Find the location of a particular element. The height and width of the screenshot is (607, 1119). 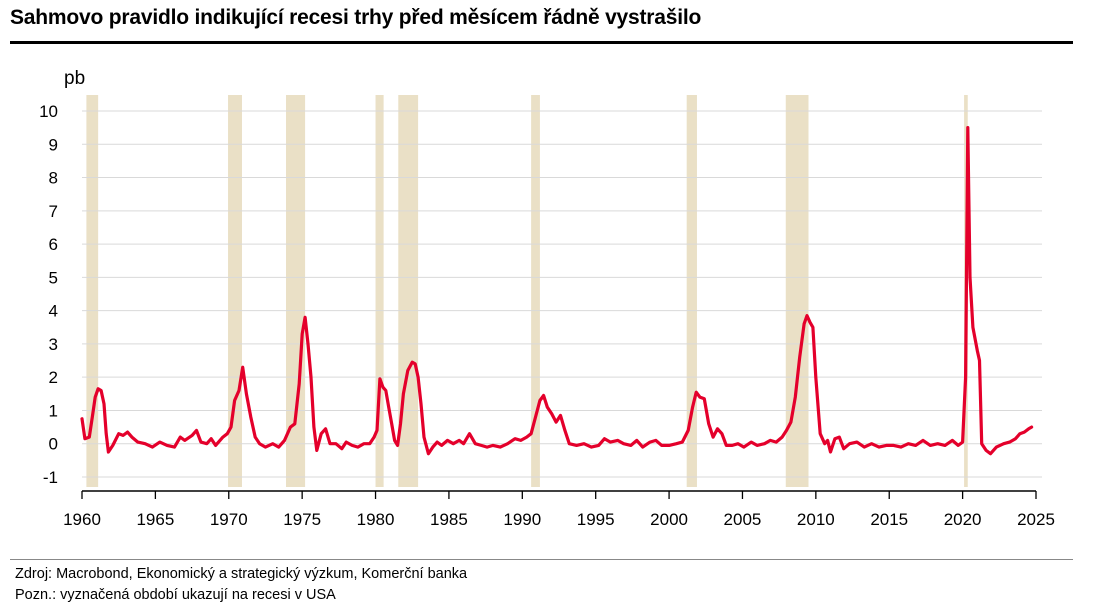

y-axis-unit-label: pb is located at coordinates (74, 78).